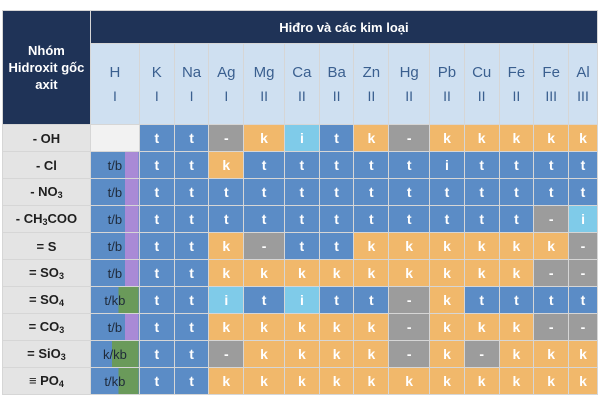 The width and height of the screenshot is (600, 400). What do you see at coordinates (114, 354) in the screenshot?
I see `h-cell-label: k/kb` at bounding box center [114, 354].